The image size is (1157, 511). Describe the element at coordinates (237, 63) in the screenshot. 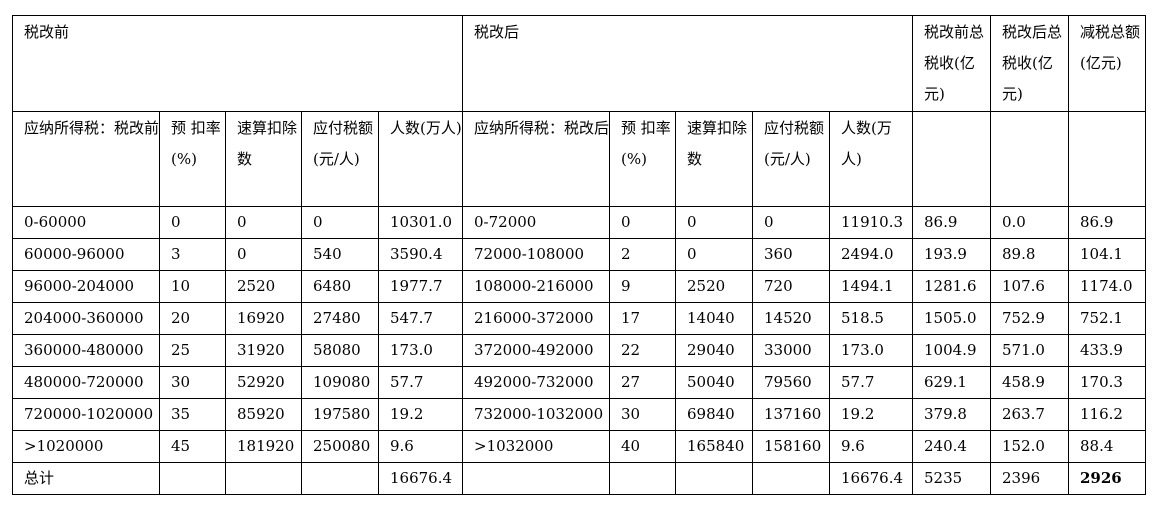

I see `header-before: 税改前` at that location.